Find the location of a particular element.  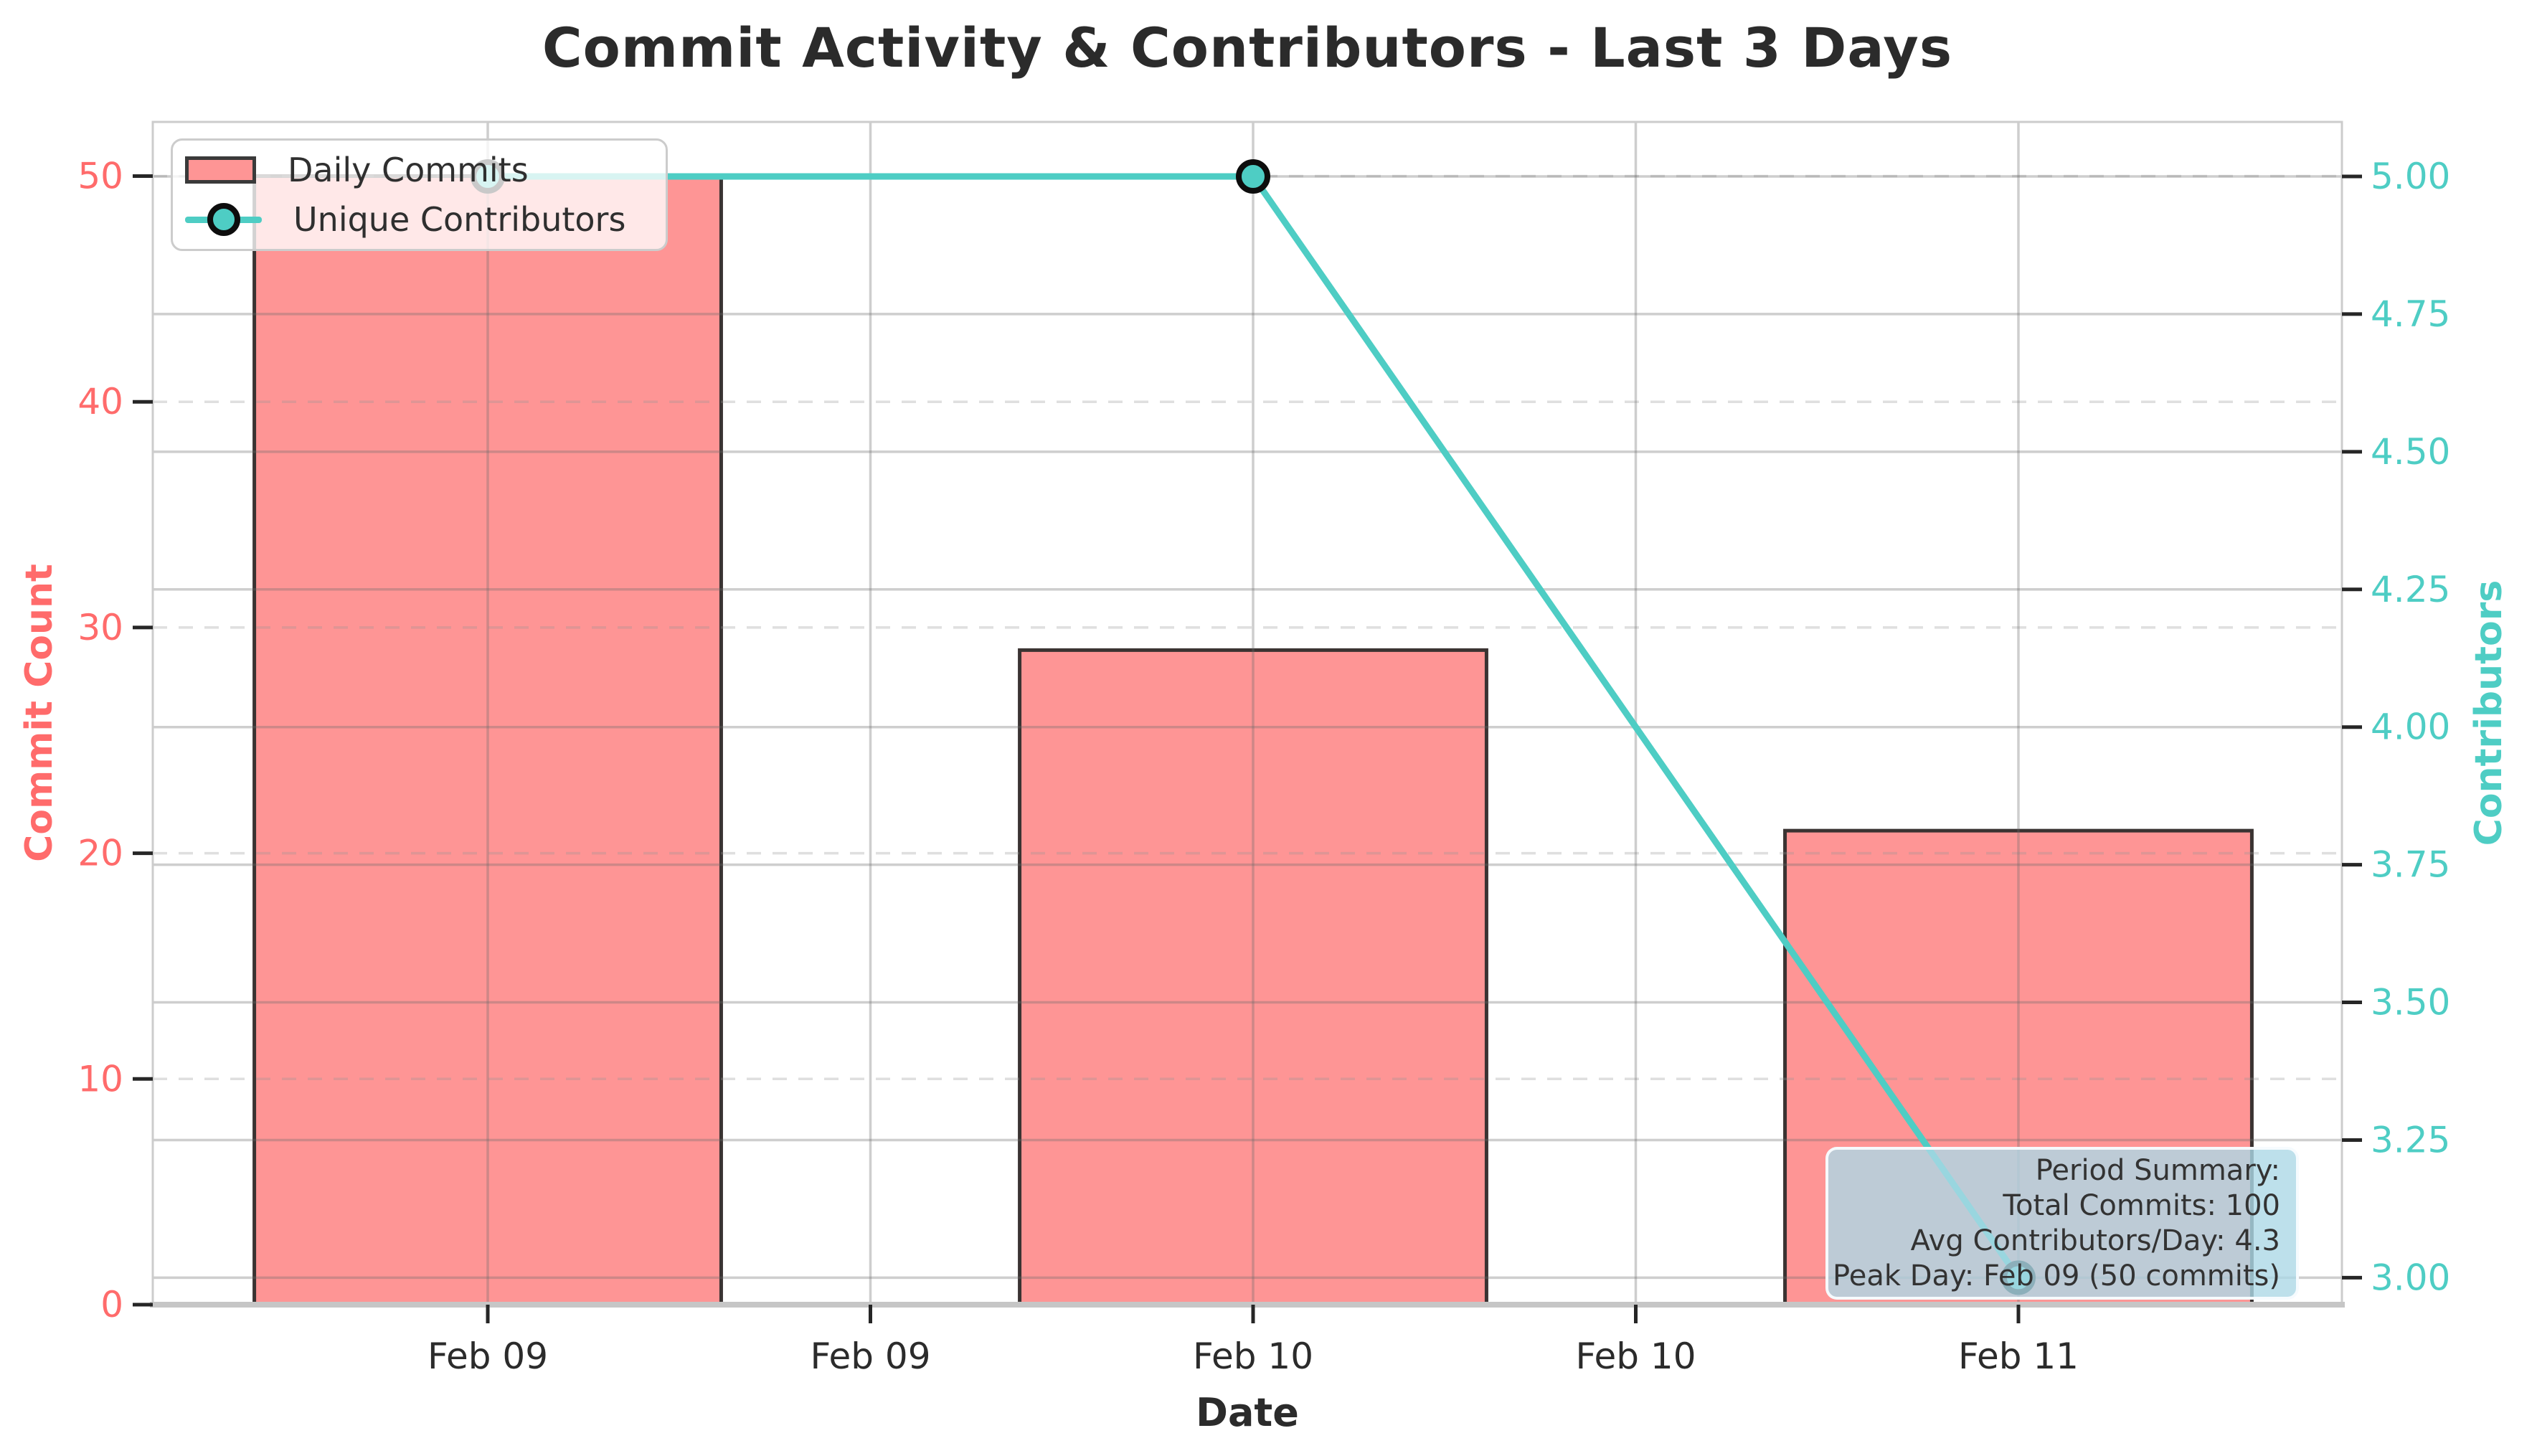

left-tick-label: 50 is located at coordinates (100, 176).